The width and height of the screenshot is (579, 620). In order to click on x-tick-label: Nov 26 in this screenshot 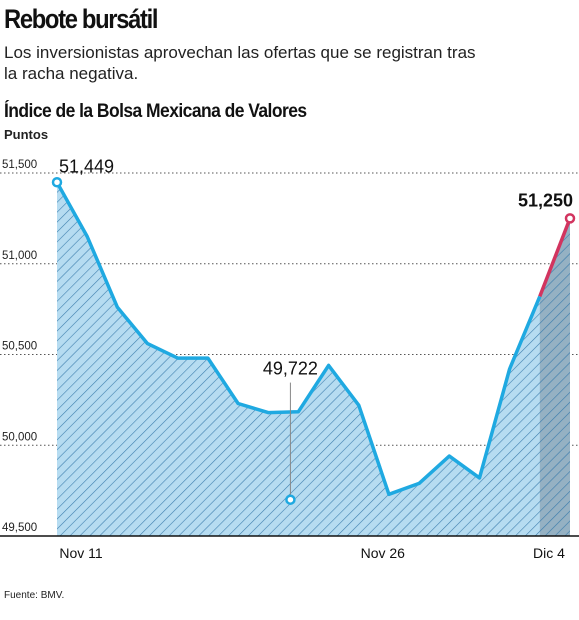, I will do `click(383, 553)`.